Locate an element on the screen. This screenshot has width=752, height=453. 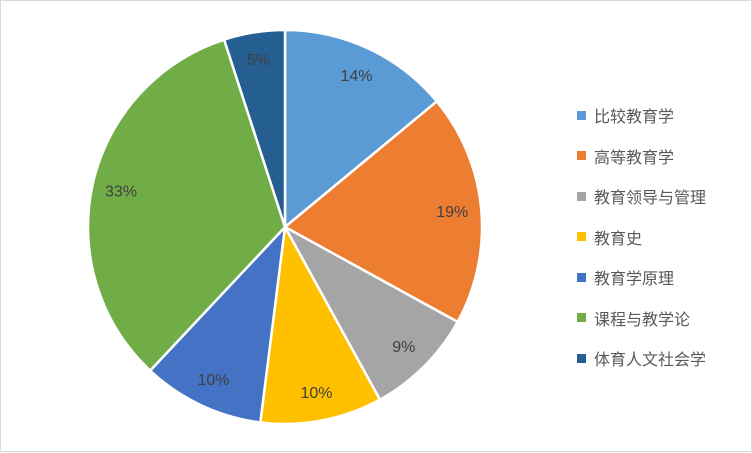
legend-item: 教育史 is located at coordinates (641, 237).